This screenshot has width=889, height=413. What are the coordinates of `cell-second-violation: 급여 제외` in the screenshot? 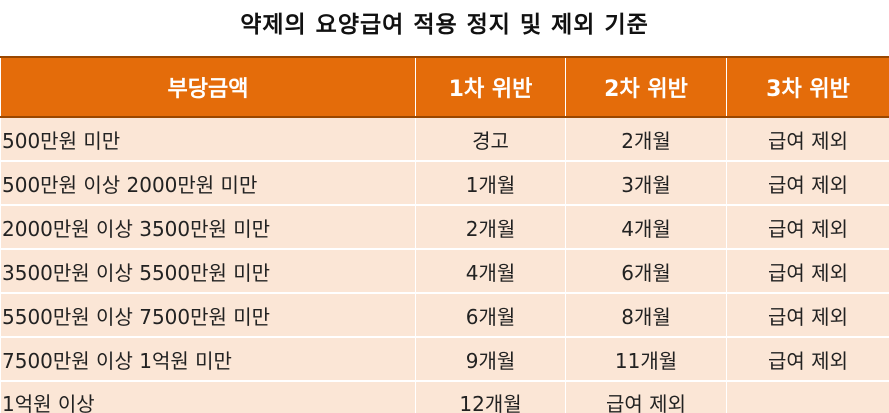 It's located at (646, 396).